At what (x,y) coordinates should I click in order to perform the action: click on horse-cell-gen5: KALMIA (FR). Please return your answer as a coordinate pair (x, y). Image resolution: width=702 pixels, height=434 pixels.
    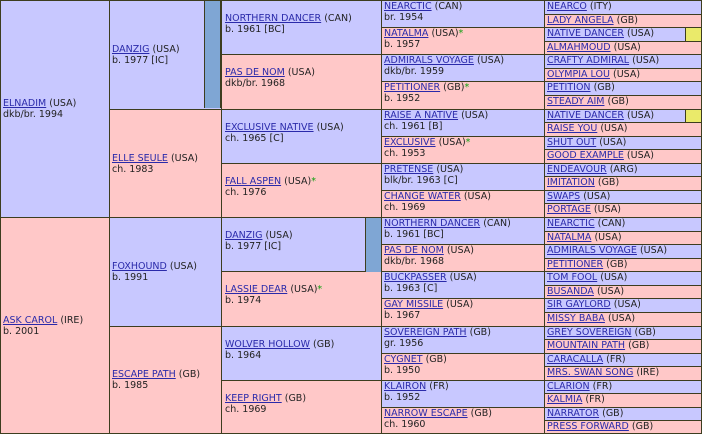
    Looking at the image, I should click on (623, 400).